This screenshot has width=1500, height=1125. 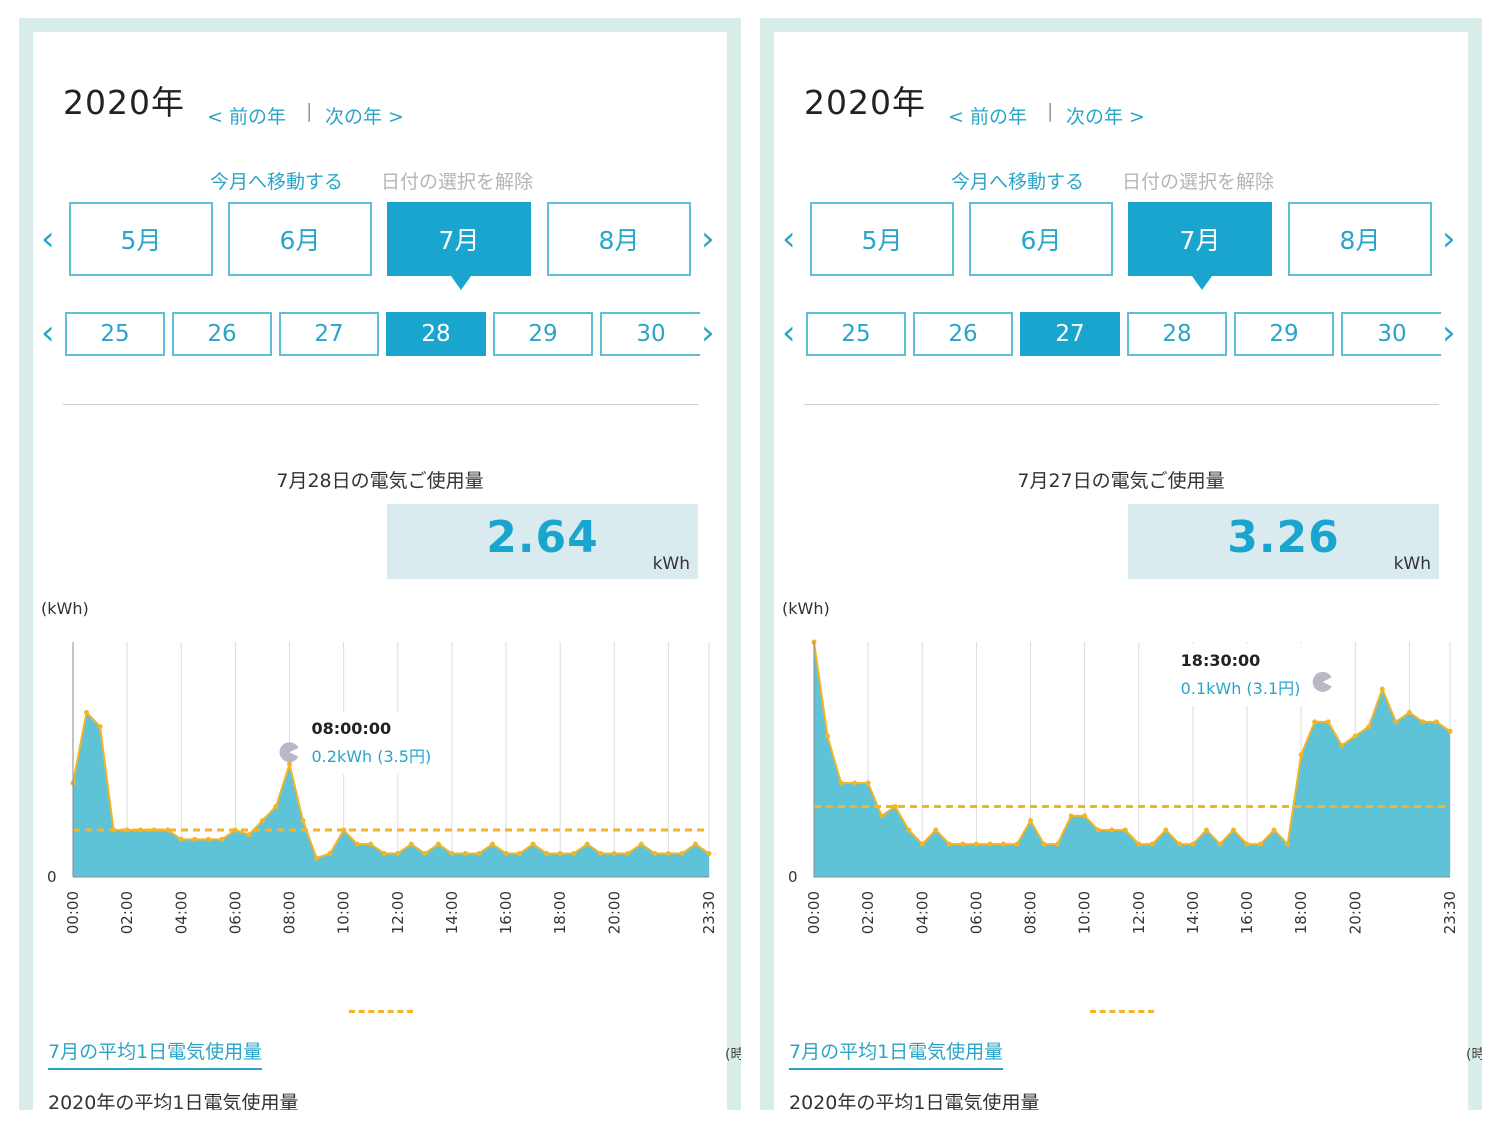 What do you see at coordinates (1221, 660) in the screenshot?
I see `tooltip-time: 18:30:00` at bounding box center [1221, 660].